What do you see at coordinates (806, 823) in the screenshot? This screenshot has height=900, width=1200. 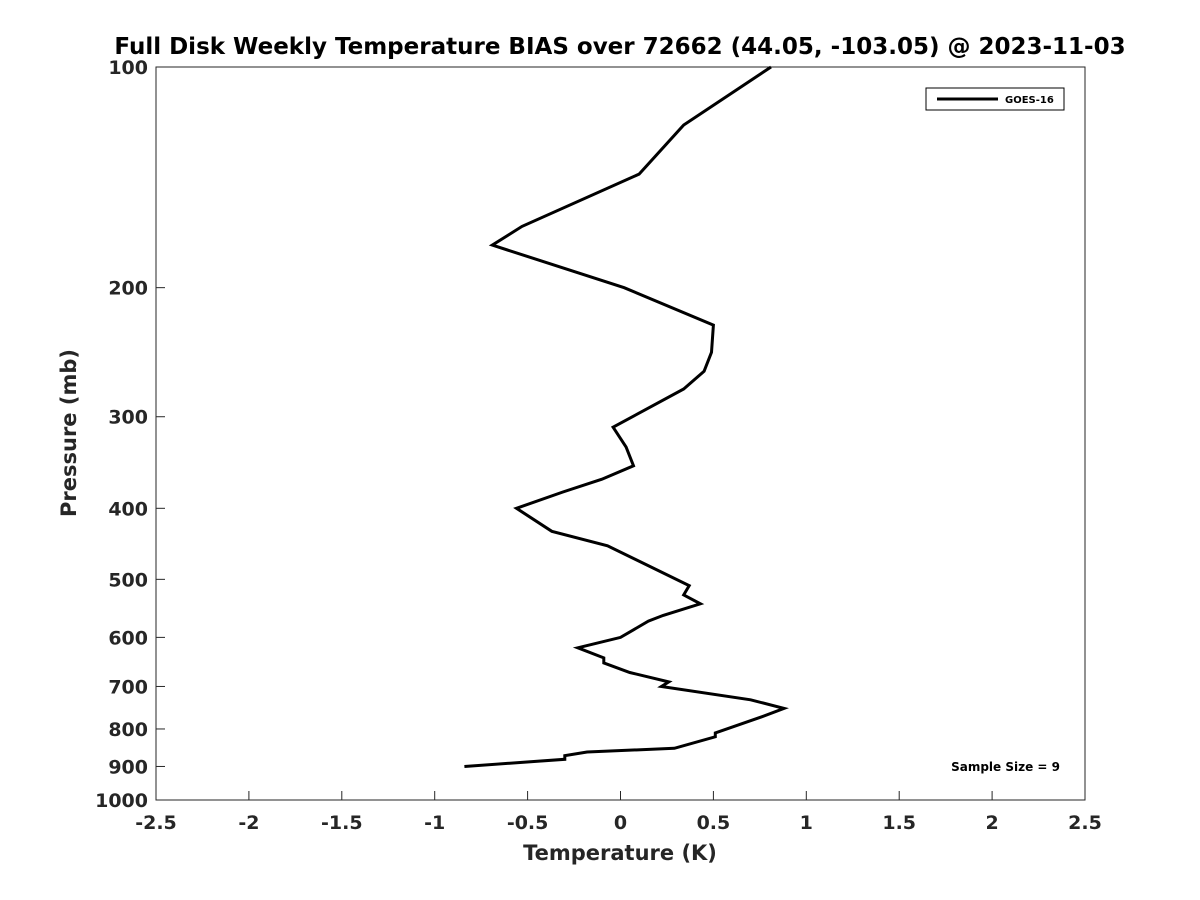 I see `x-tick-label: 1` at bounding box center [806, 823].